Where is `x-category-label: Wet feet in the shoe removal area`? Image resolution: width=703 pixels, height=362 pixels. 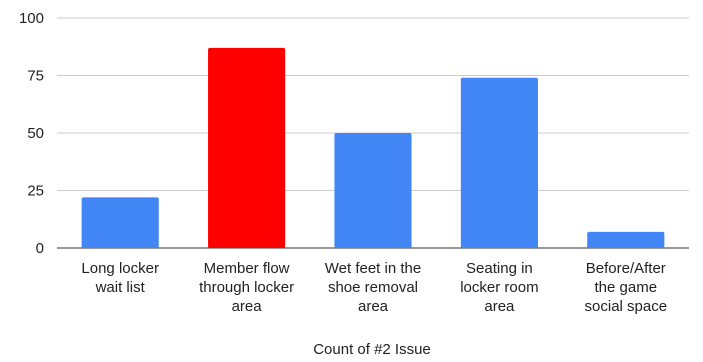 x-category-label: Wet feet in the shoe removal area is located at coordinates (373, 287).